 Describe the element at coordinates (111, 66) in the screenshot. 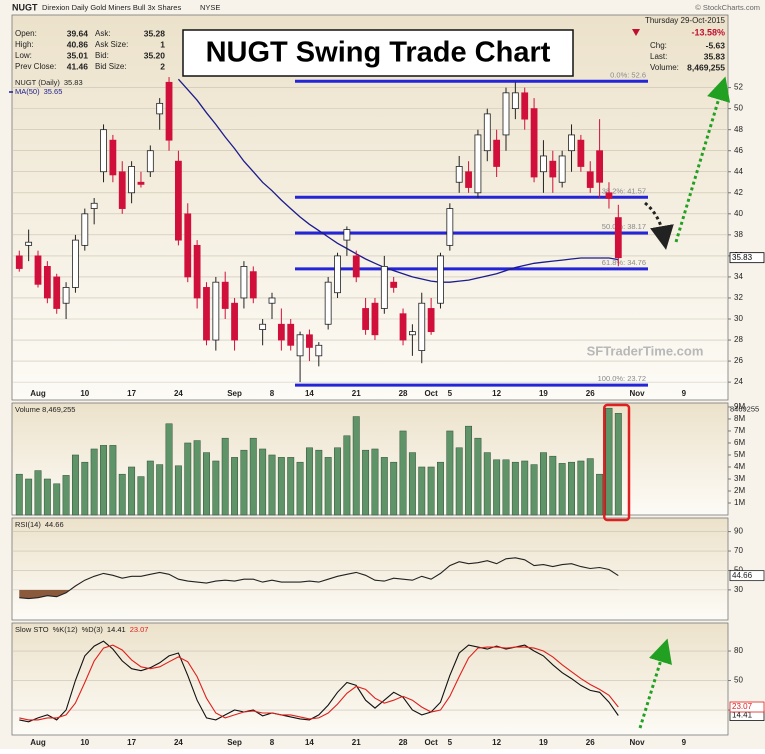

I see `quote-label: Bid Size:` at that location.